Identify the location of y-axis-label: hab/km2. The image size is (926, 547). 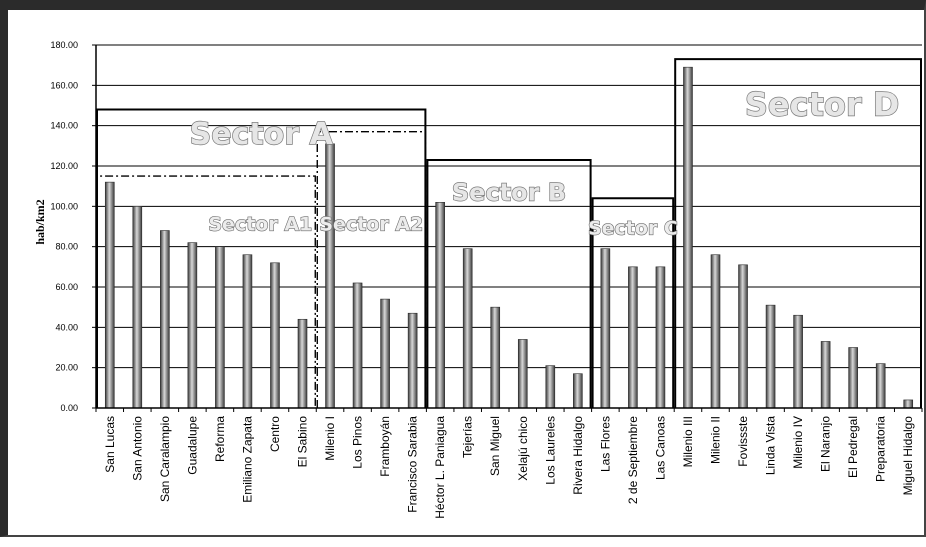
(40, 221).